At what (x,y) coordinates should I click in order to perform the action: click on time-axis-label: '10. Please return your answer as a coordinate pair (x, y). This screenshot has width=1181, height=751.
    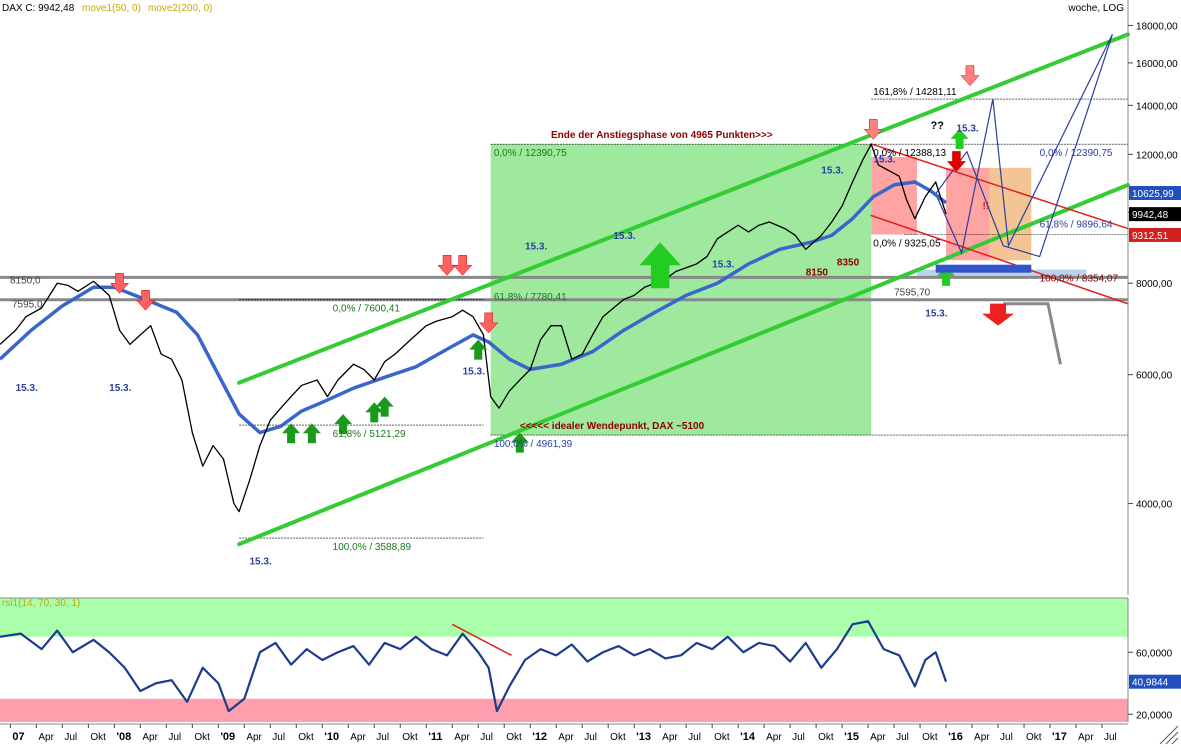
    Looking at the image, I should click on (331, 737).